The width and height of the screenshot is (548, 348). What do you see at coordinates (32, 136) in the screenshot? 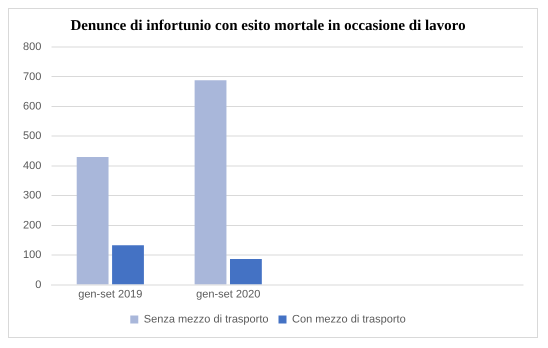
I see `y-tick-label: 500` at bounding box center [32, 136].